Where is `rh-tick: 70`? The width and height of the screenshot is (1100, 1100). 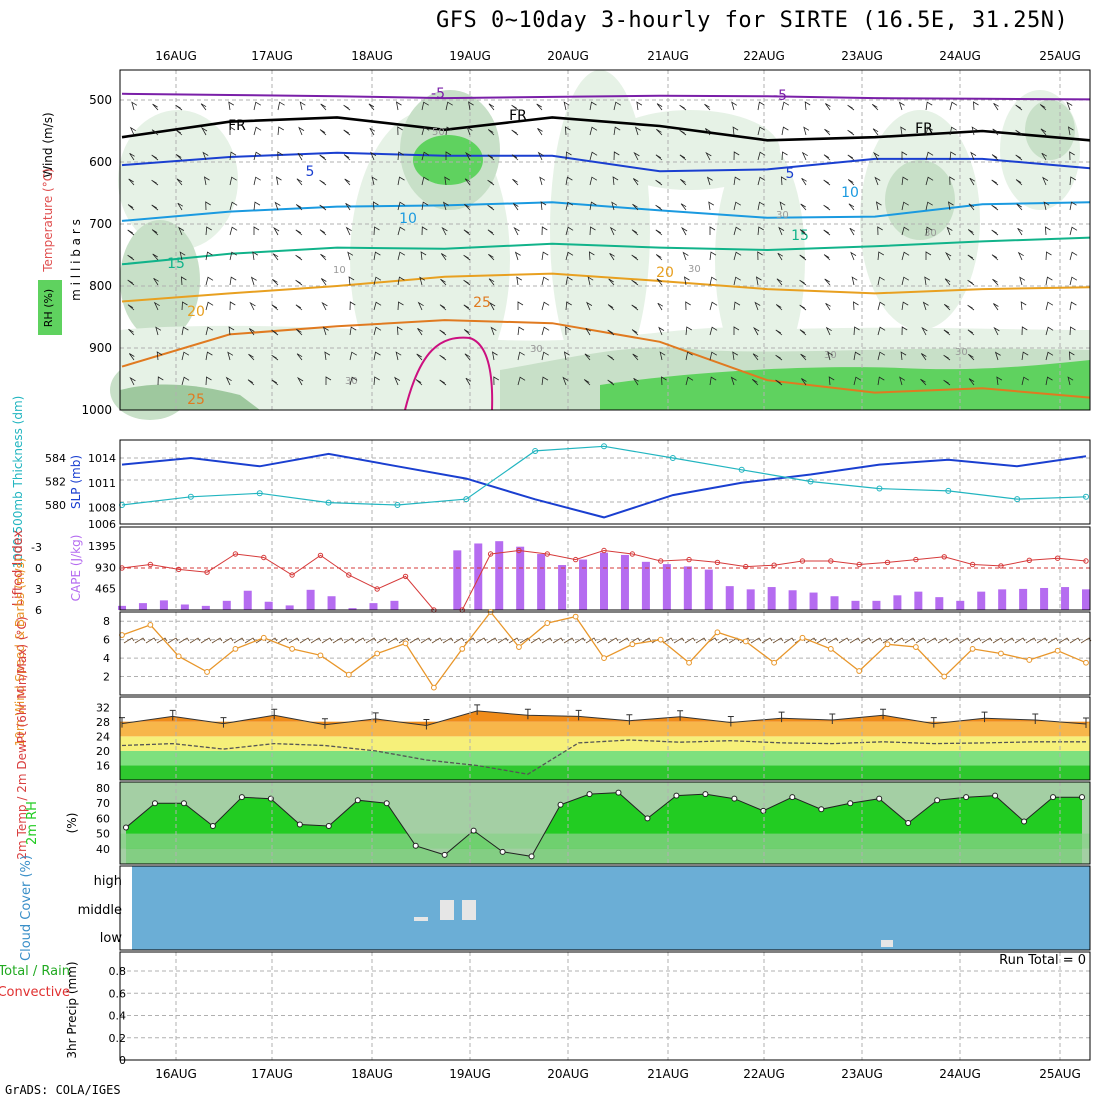 rh-tick: 70 is located at coordinates (103, 803).